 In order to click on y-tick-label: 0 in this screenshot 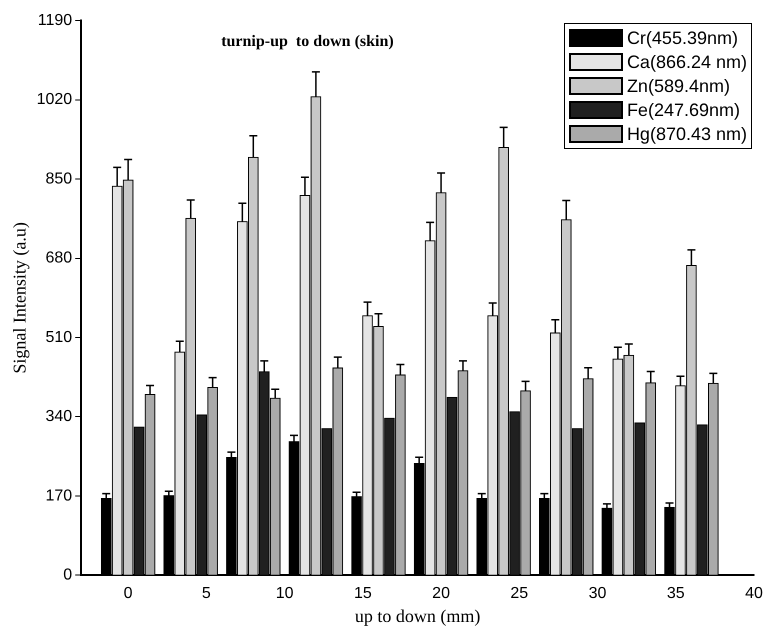, I will do `click(67, 575)`.